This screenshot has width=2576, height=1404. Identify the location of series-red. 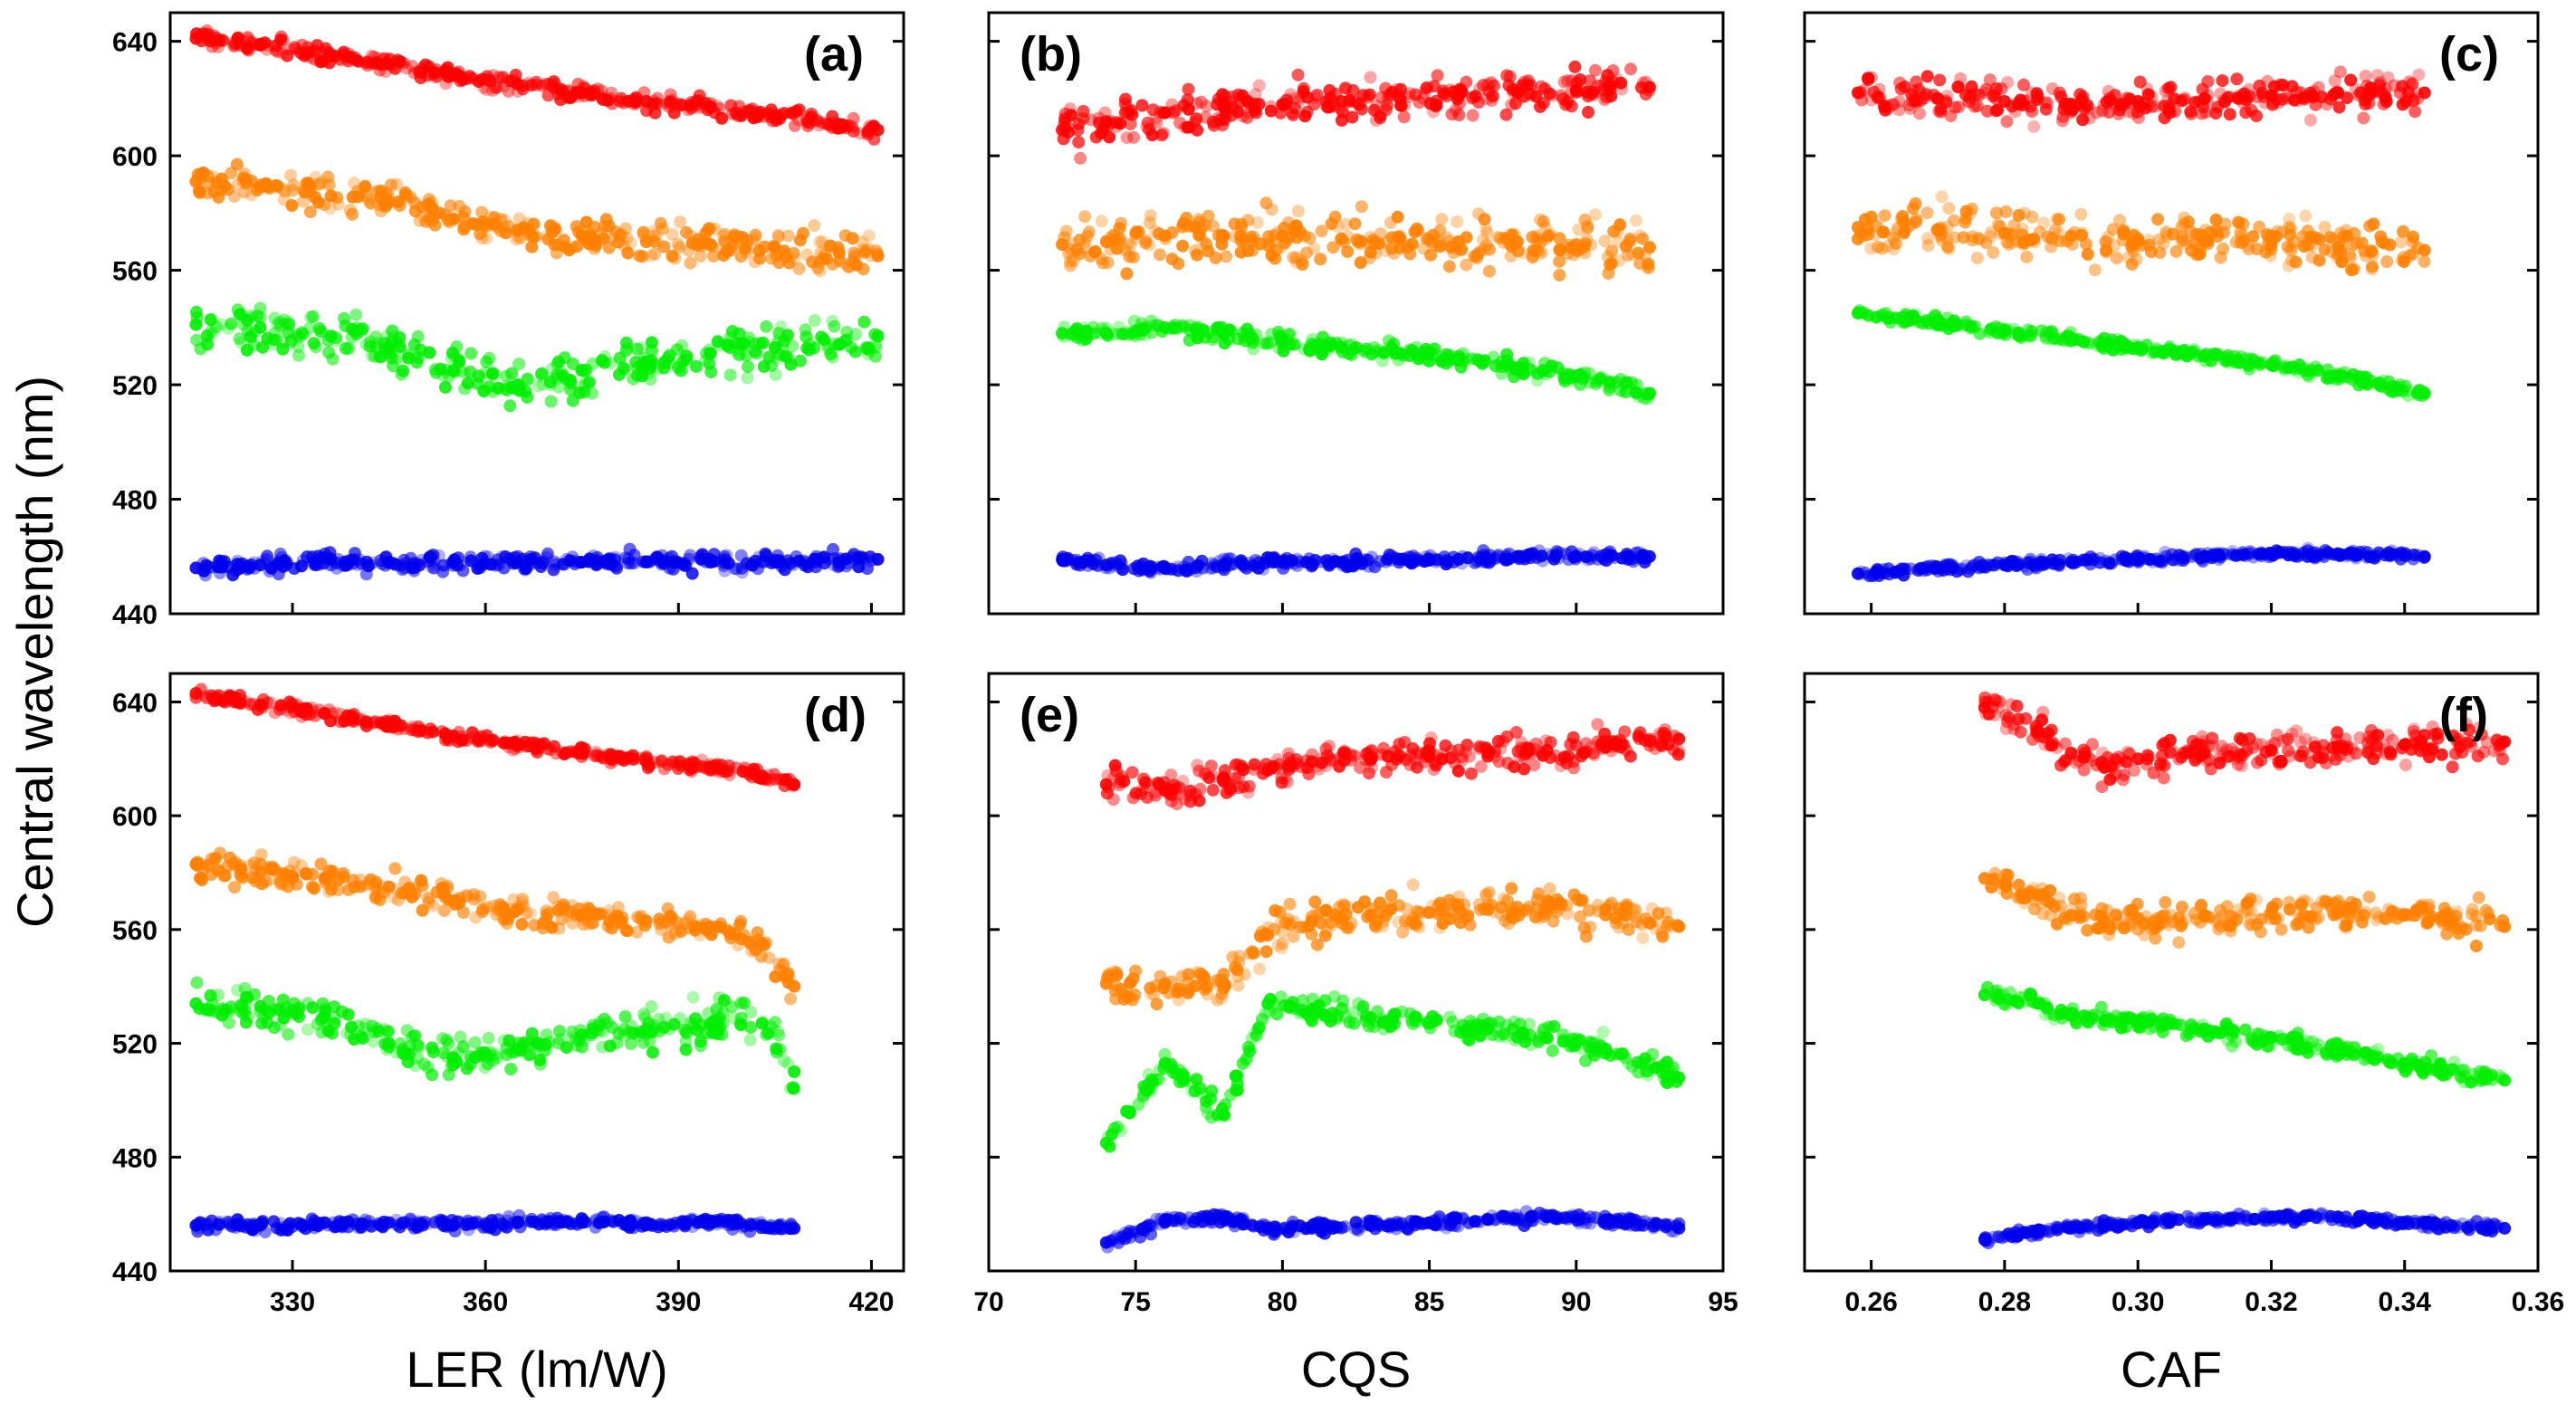
(2141, 99).